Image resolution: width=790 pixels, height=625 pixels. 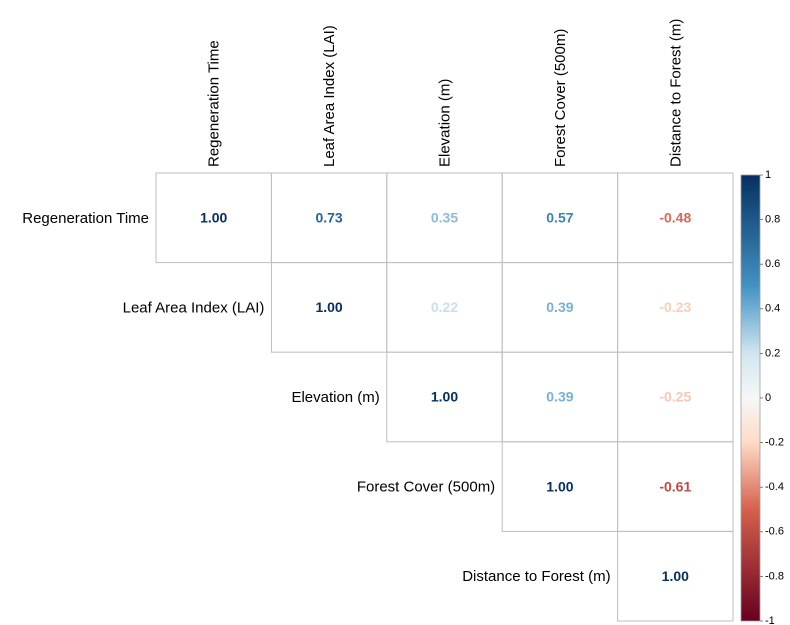 What do you see at coordinates (444, 218) in the screenshot?
I see `cell-value: 0.35` at bounding box center [444, 218].